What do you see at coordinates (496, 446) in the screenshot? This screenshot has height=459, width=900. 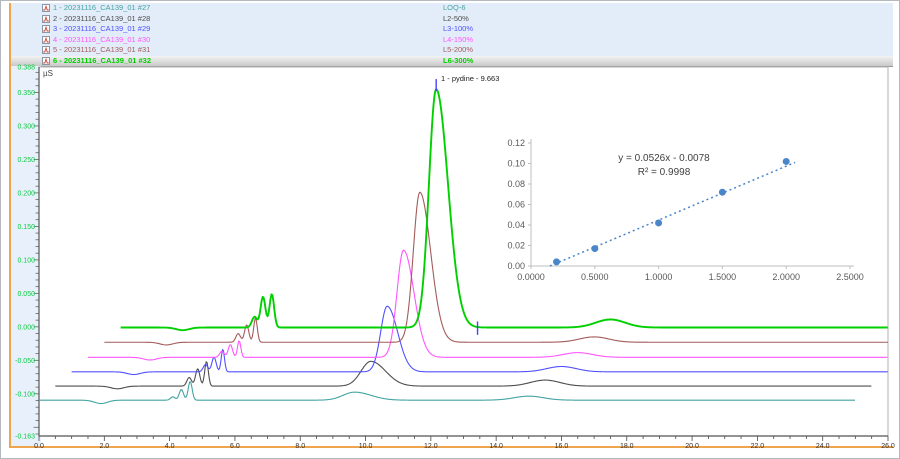 I see `x-axis-tick-label: 14.0` at bounding box center [496, 446].